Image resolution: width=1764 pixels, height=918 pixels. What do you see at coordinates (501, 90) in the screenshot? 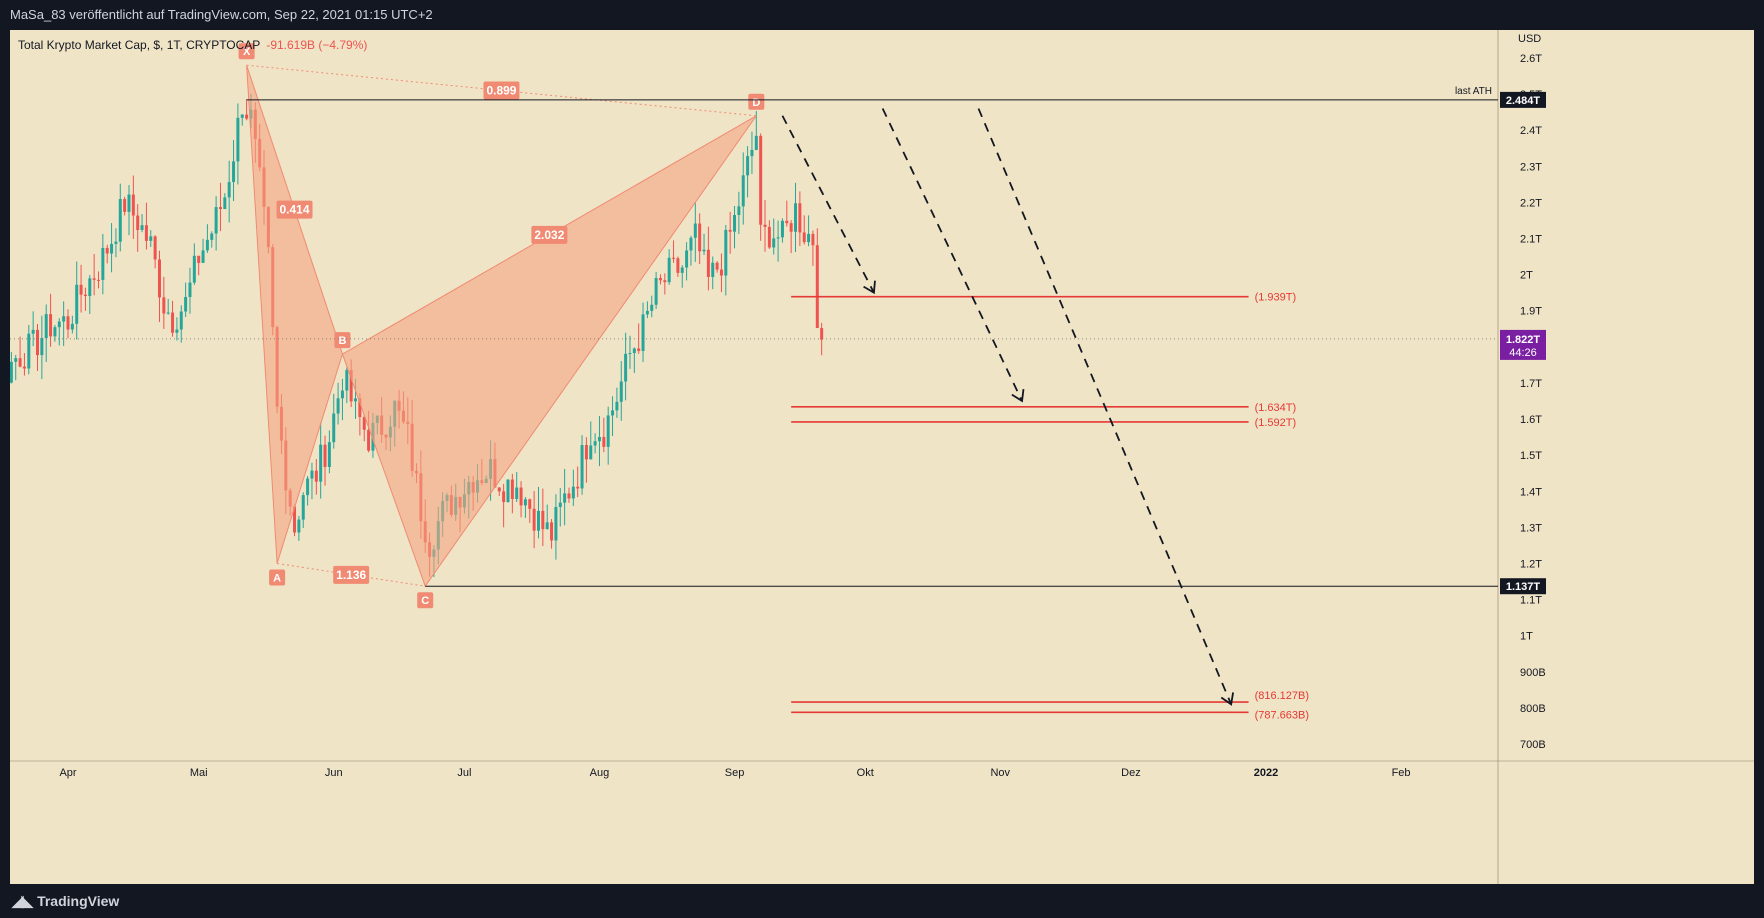
I see `ratio-label: 0.899` at bounding box center [501, 90].